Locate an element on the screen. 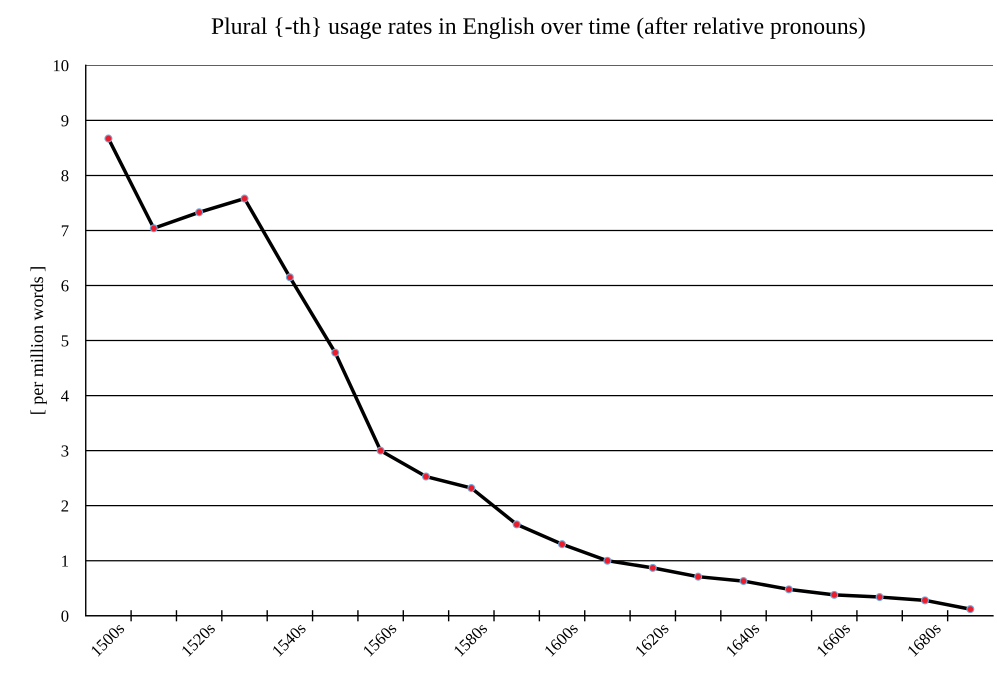  y-tick-label: 1 is located at coordinates (65, 561).